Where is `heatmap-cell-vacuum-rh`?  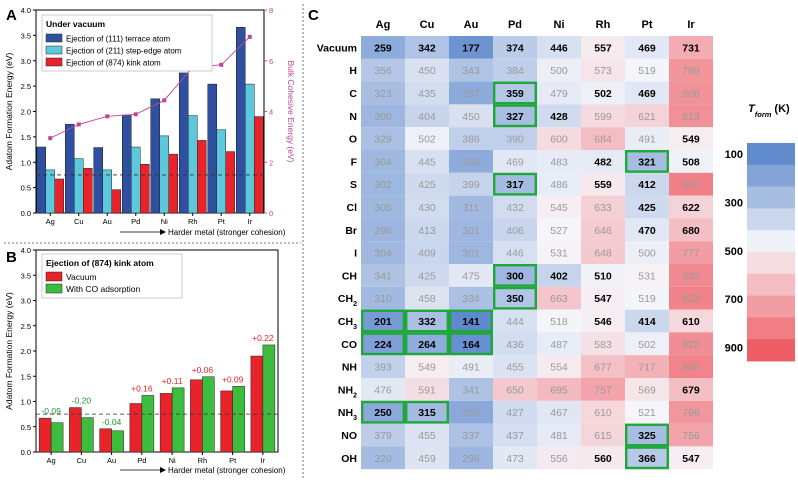
heatmap-cell-vacuum-rh is located at coordinates (603, 47).